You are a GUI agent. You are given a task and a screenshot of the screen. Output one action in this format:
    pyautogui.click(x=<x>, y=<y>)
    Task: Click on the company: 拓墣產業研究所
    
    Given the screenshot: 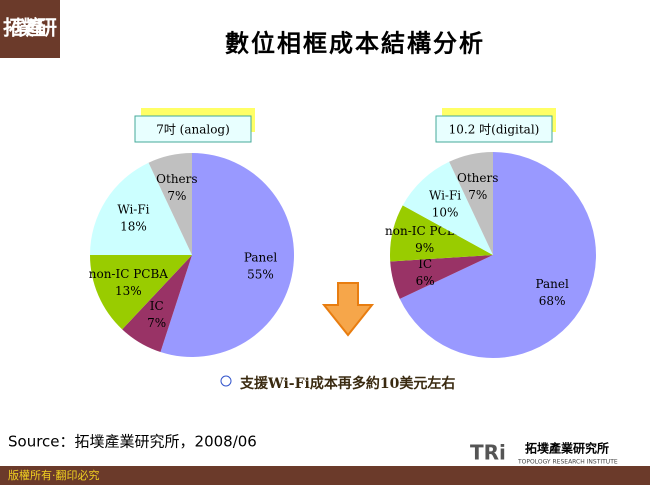 What is the action you would take?
    pyautogui.click(x=567, y=448)
    